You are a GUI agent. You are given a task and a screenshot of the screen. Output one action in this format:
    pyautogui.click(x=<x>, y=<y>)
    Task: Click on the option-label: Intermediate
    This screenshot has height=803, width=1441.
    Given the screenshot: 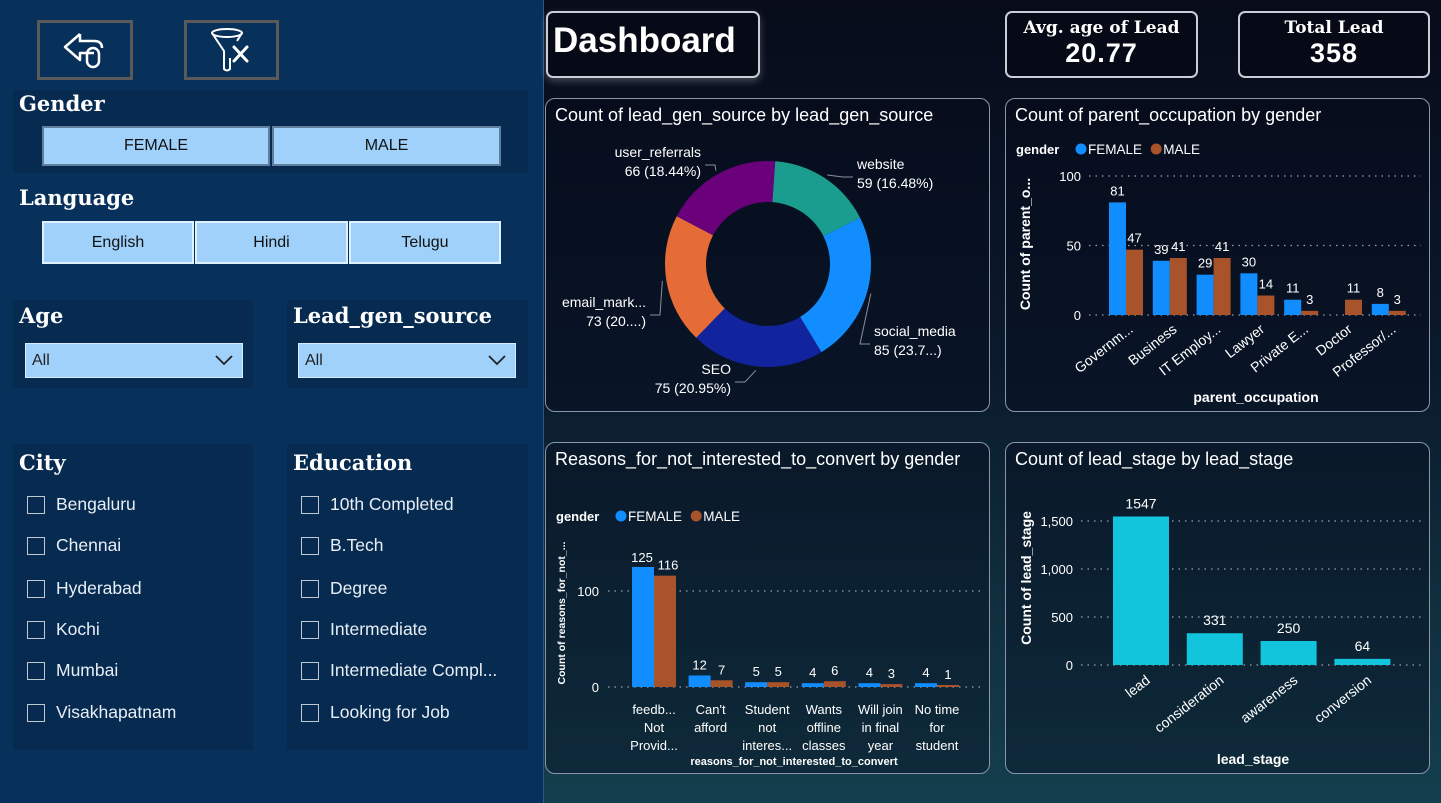 What is the action you would take?
    pyautogui.click(x=379, y=629)
    